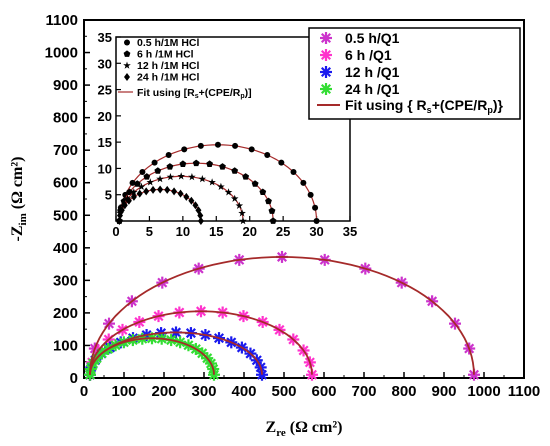  Describe the element at coordinates (65, 150) in the screenshot. I see `y-tick-label: 700` at that location.